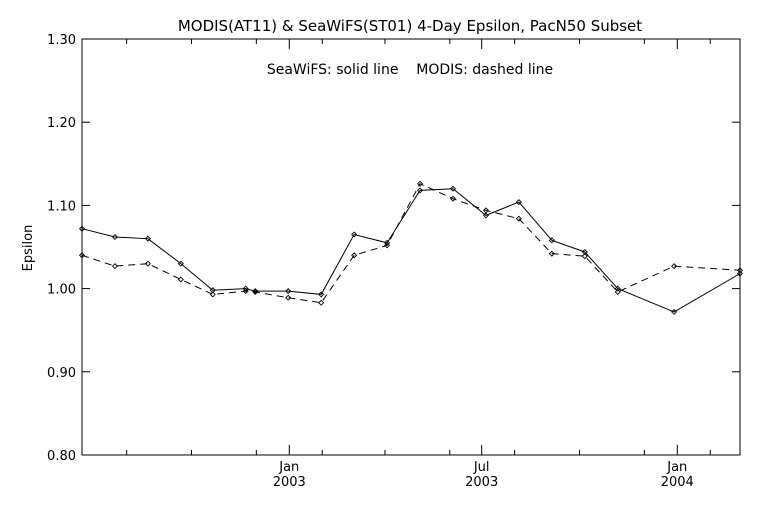  What do you see at coordinates (28, 248) in the screenshot?
I see `y-axis-label: Epsilon` at bounding box center [28, 248].